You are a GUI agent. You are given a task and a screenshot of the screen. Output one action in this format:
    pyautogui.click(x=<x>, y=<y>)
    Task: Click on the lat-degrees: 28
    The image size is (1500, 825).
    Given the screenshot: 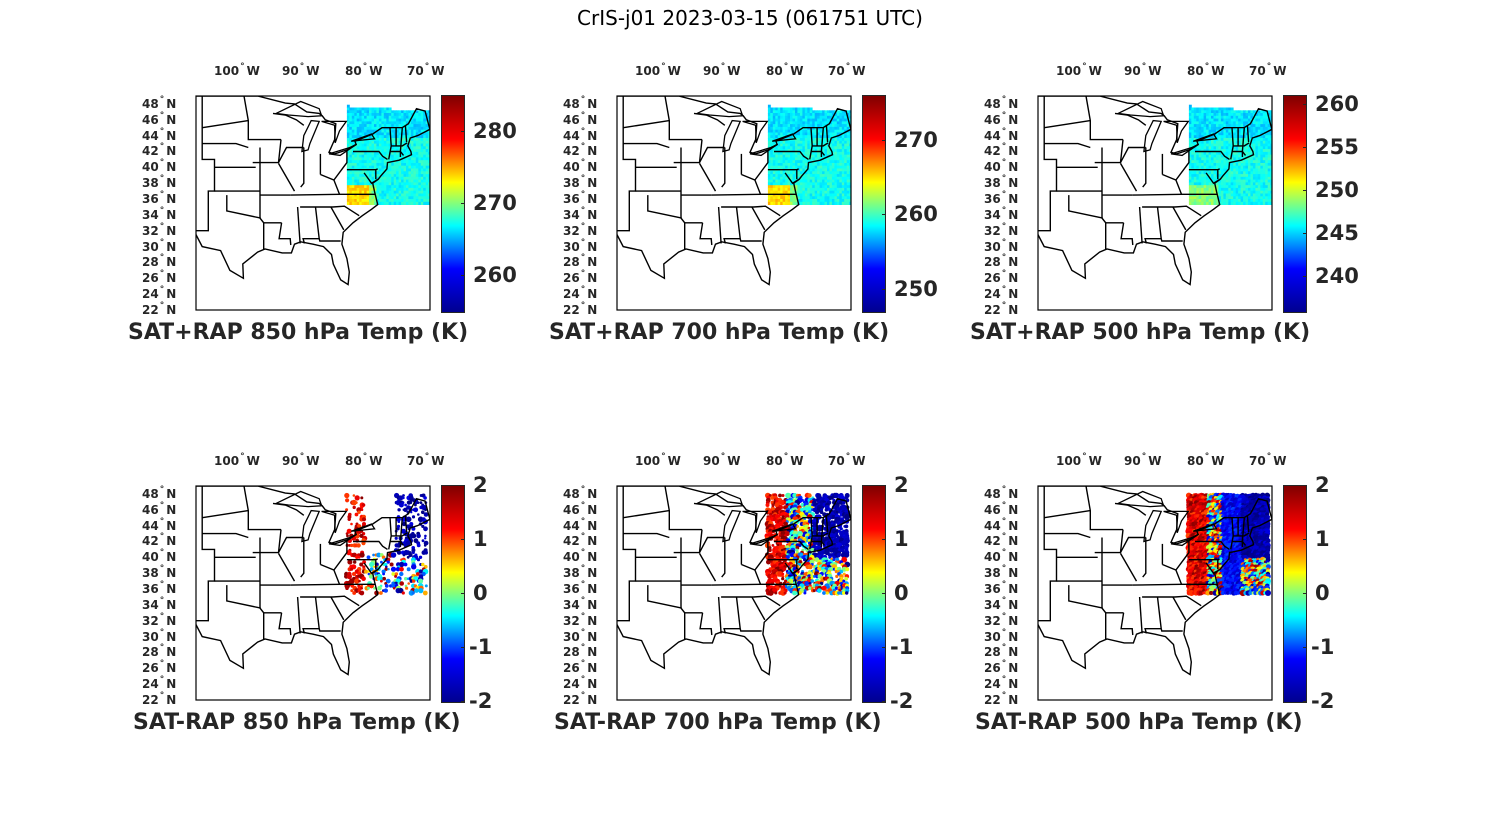 What is the action you would take?
    pyautogui.click(x=992, y=262)
    